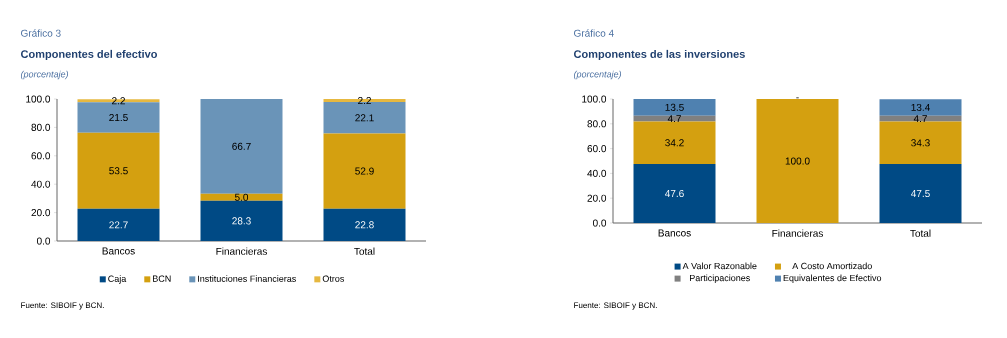 The width and height of the screenshot is (1007, 338). I want to click on data-label: 22.7, so click(118, 225).